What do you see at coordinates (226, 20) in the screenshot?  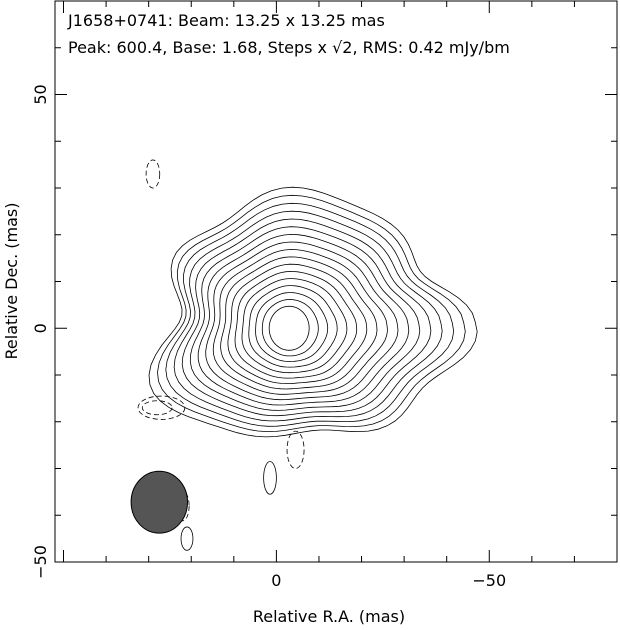 I see `title-line-1: J1658+0741: Beam: 13.25 x 13.25 mas` at bounding box center [226, 20].